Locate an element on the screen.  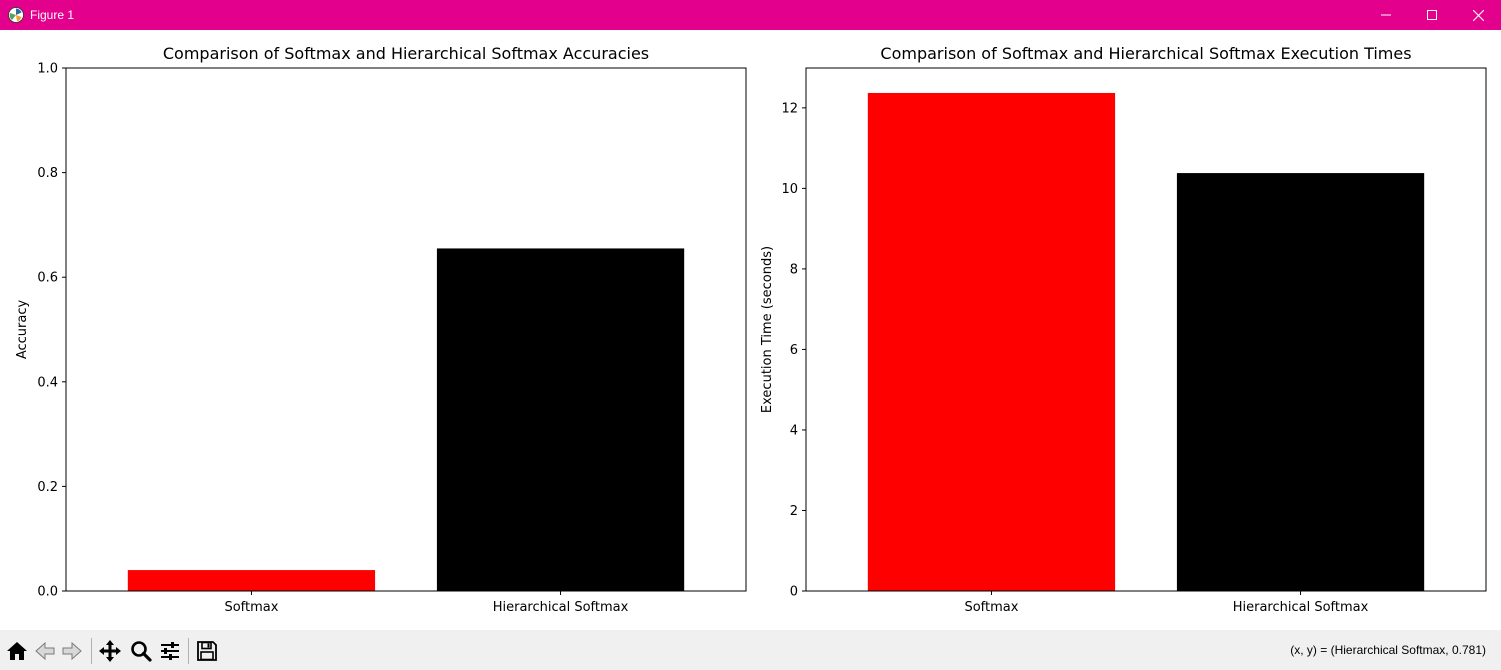
minimize-icon is located at coordinates (1386, 15).